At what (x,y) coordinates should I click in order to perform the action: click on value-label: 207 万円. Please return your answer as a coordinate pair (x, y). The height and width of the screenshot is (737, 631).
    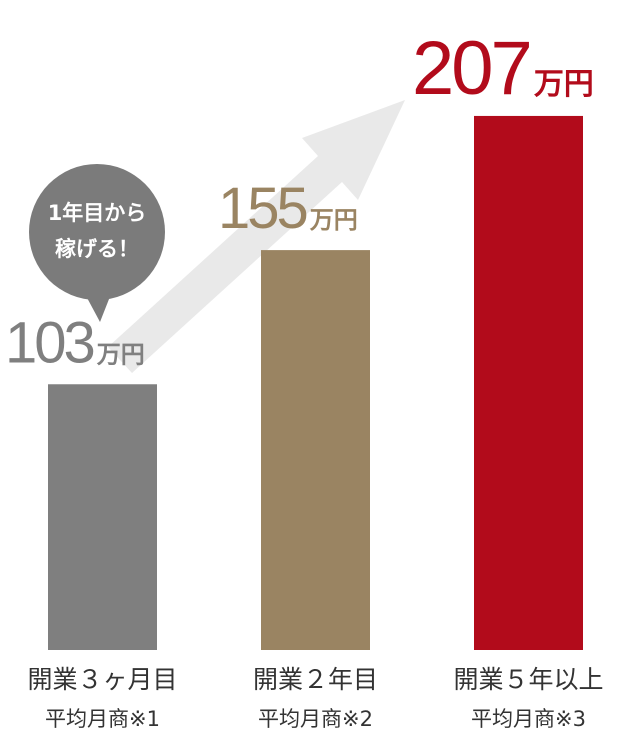
    Looking at the image, I should click on (503, 68).